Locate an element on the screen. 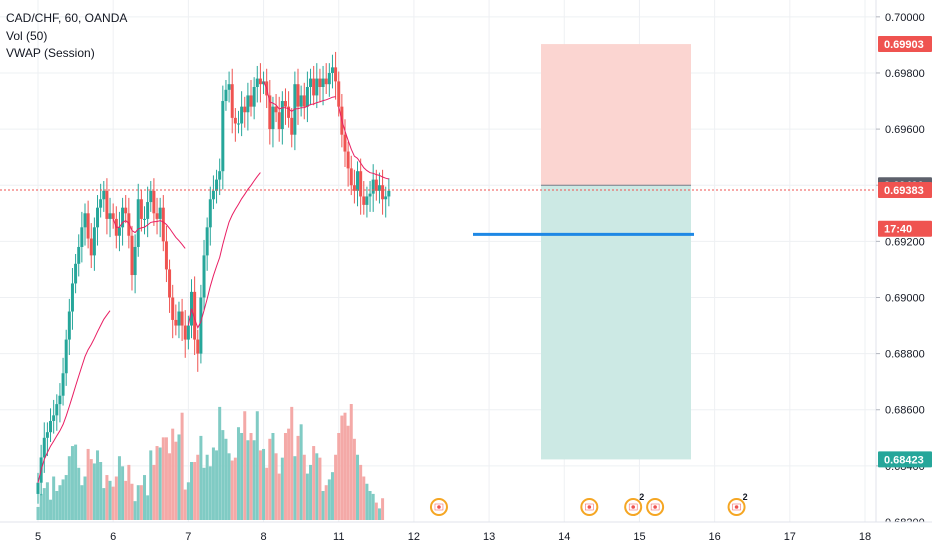 The image size is (932, 550). legend-vwap: VWAP (Session) is located at coordinates (50, 53).